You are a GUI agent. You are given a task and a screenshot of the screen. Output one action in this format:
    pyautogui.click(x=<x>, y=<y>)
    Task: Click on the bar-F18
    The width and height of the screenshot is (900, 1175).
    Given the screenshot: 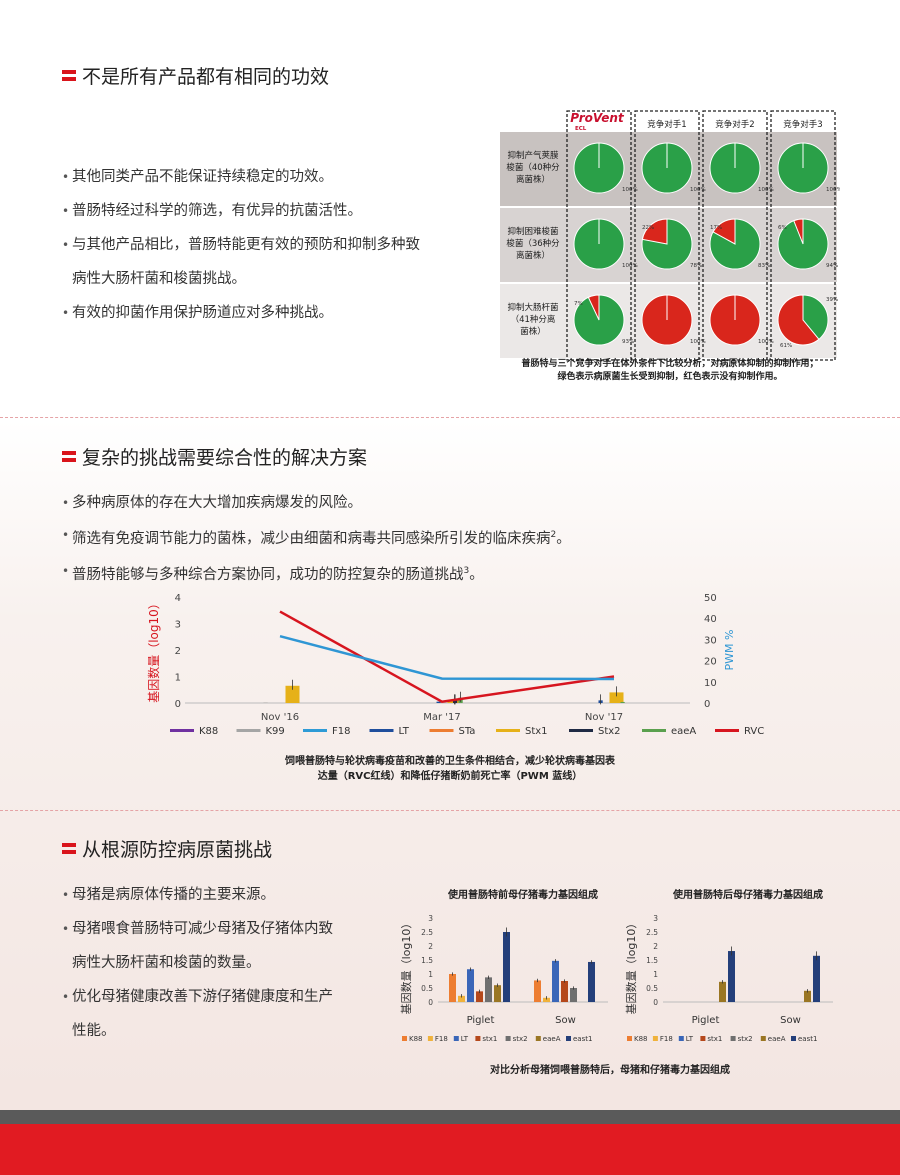 What is the action you would take?
    pyautogui.click(x=461, y=998)
    